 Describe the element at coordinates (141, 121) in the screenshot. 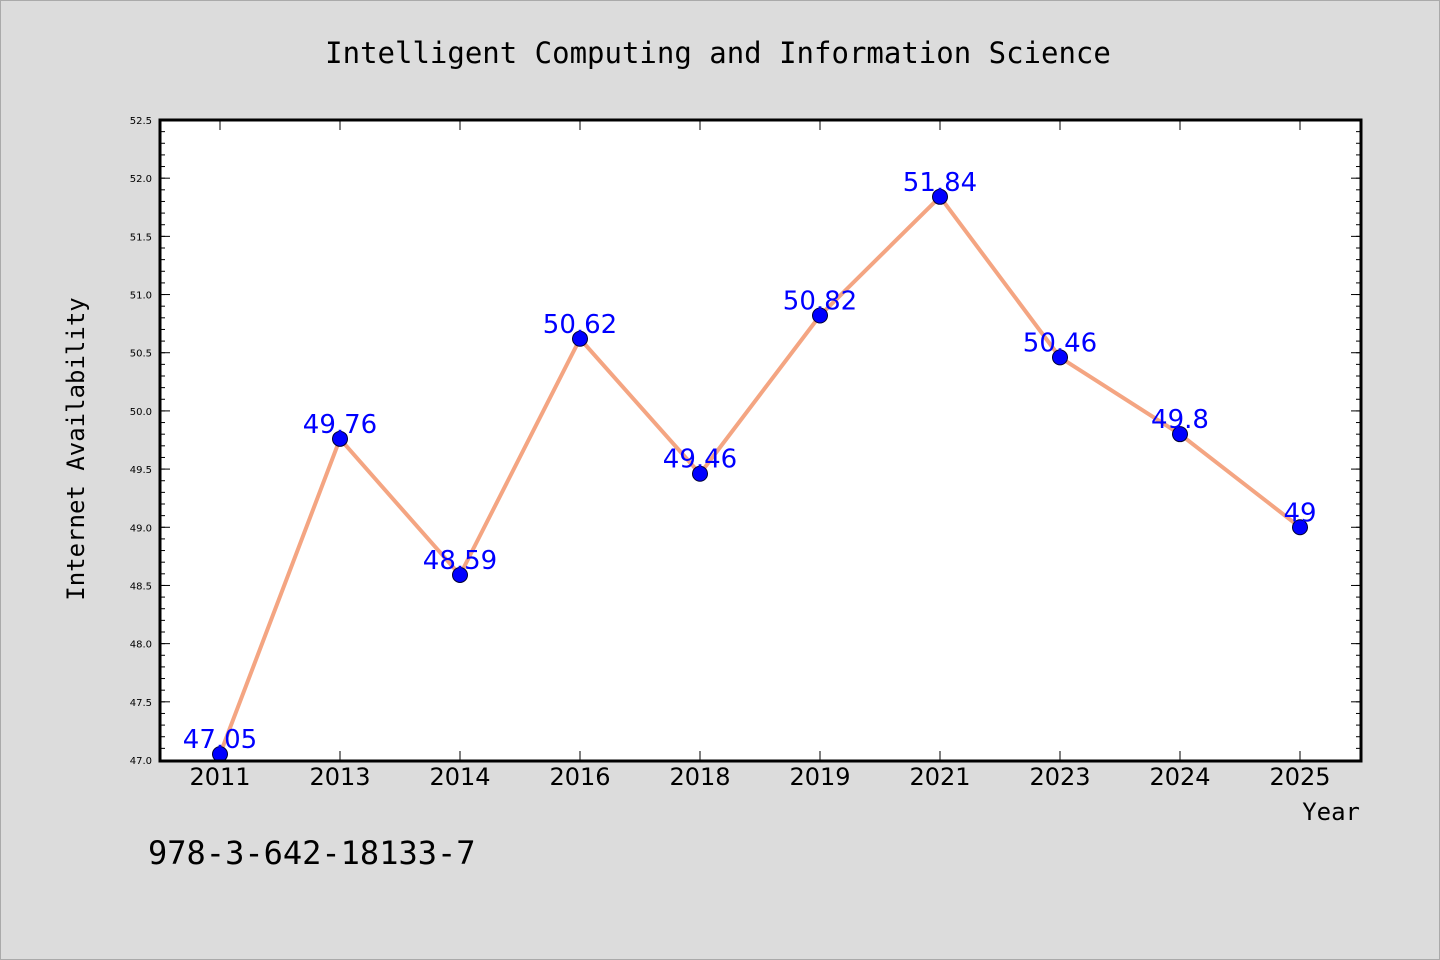

I see `y-tick-label: 52.5` at that location.